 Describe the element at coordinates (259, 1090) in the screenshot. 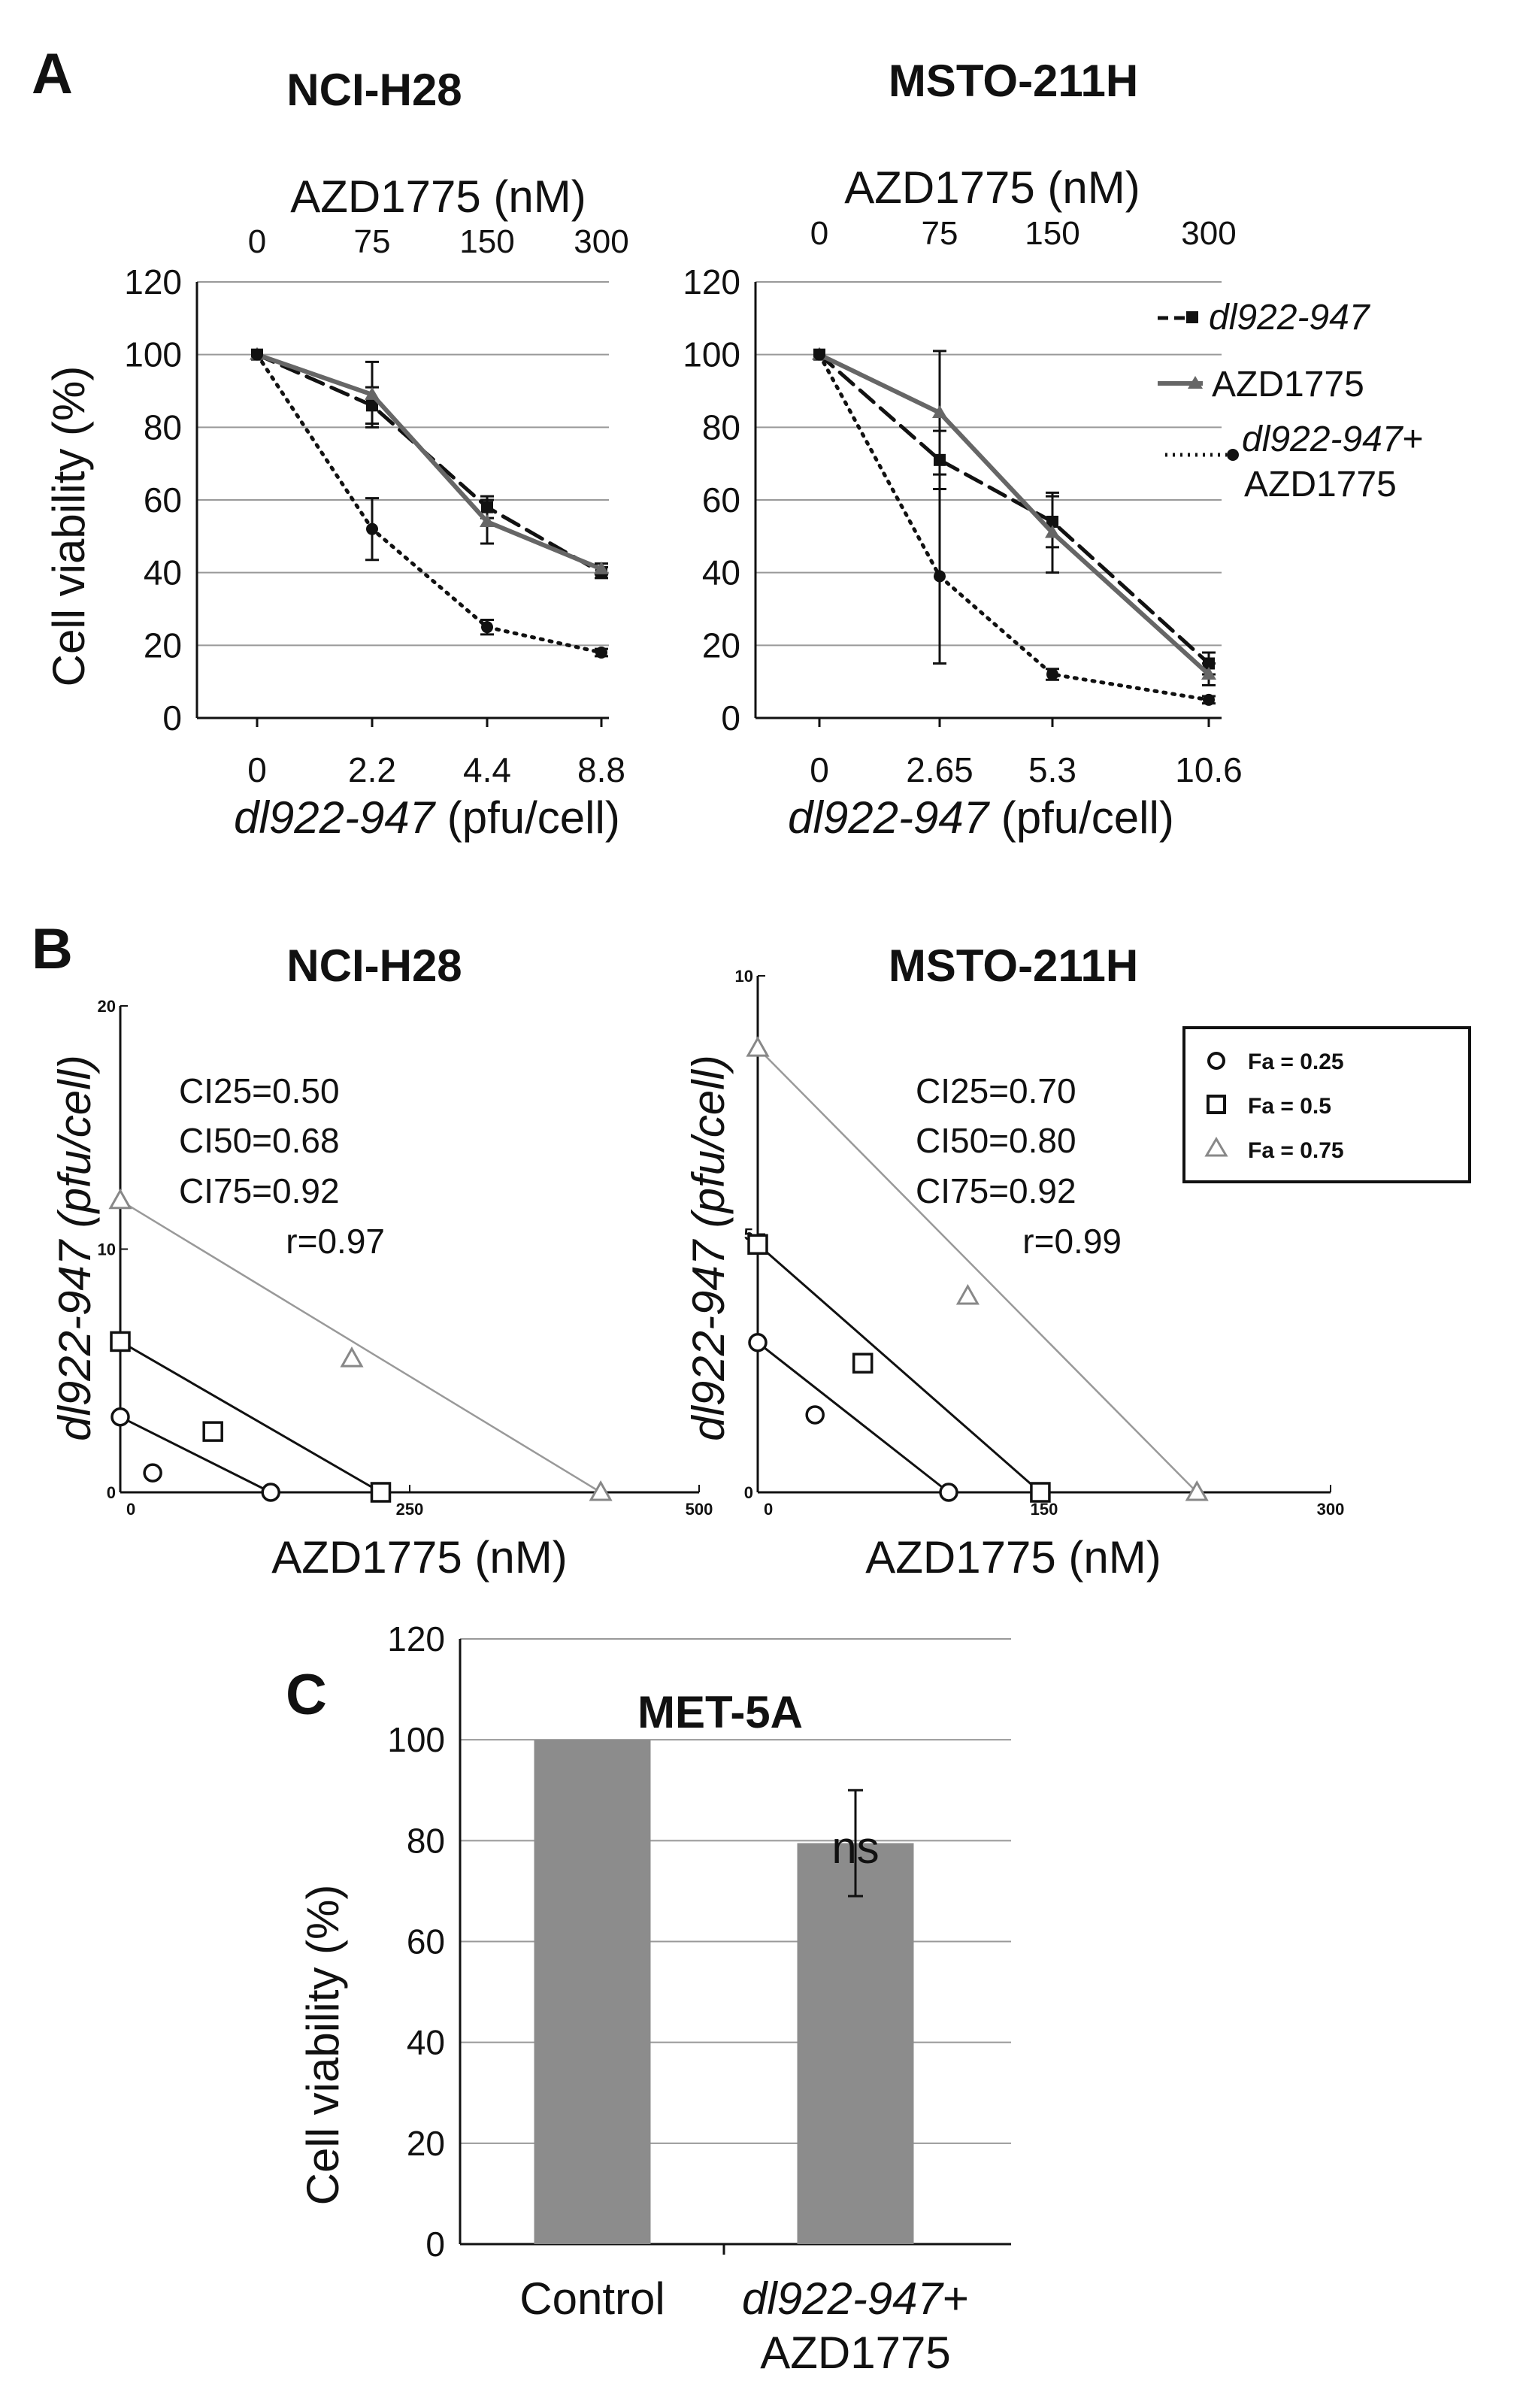

I see `chart-b1-ci25: CI25=0.50` at that location.